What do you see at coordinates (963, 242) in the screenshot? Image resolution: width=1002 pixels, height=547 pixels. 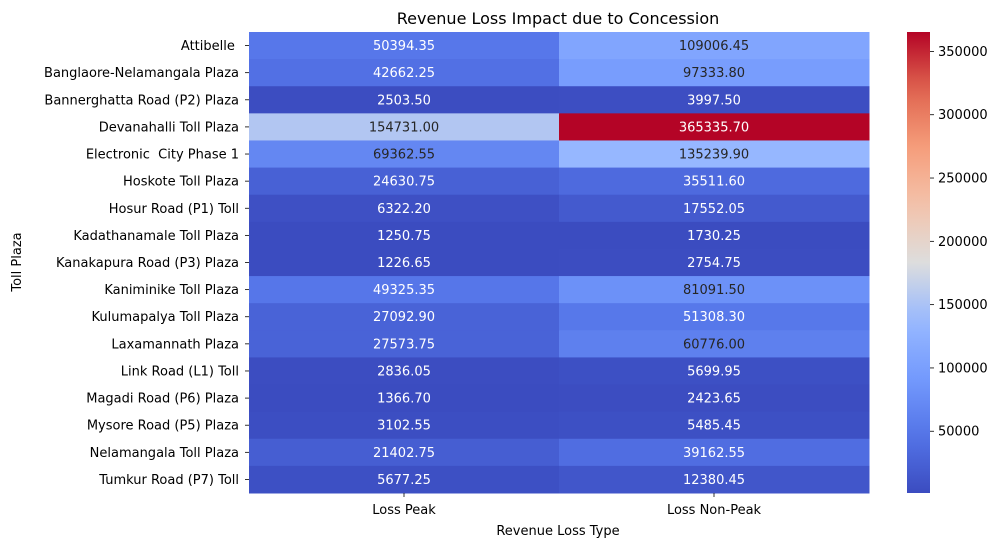 I see `colorbar-tick-label: 200000` at bounding box center [963, 242].